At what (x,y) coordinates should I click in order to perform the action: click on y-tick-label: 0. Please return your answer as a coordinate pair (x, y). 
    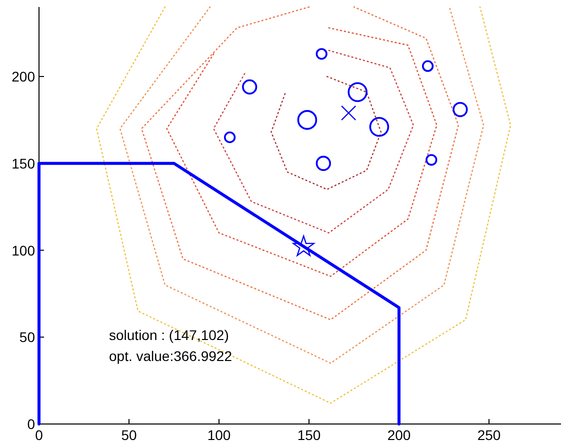
    Looking at the image, I should click on (31, 424).